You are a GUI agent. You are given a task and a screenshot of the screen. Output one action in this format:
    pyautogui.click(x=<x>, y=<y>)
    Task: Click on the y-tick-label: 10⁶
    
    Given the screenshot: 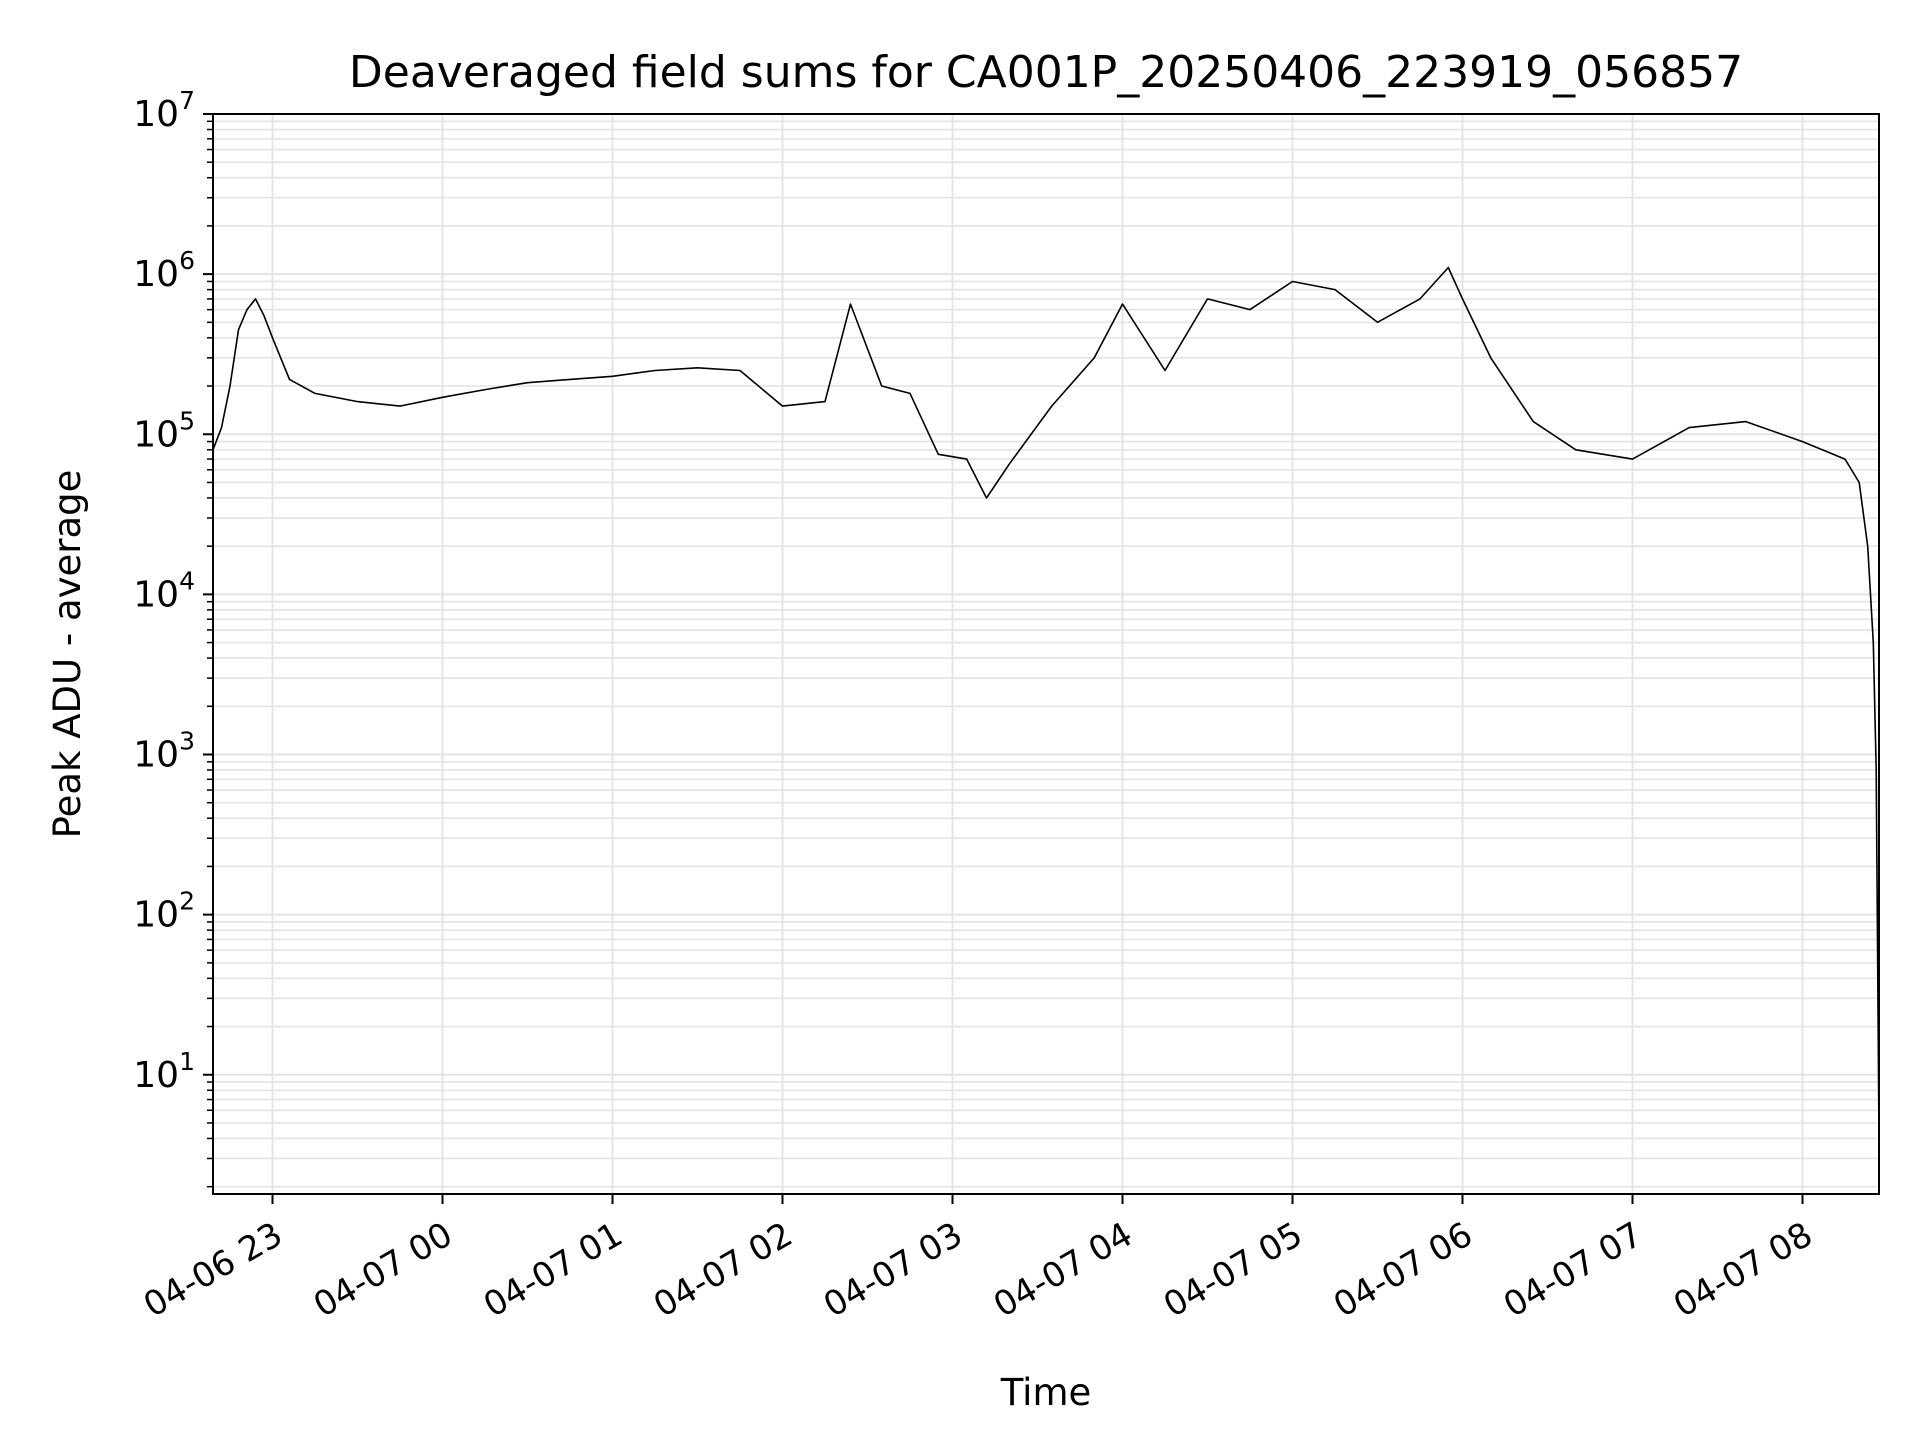 What is the action you would take?
    pyautogui.click(x=164, y=270)
    